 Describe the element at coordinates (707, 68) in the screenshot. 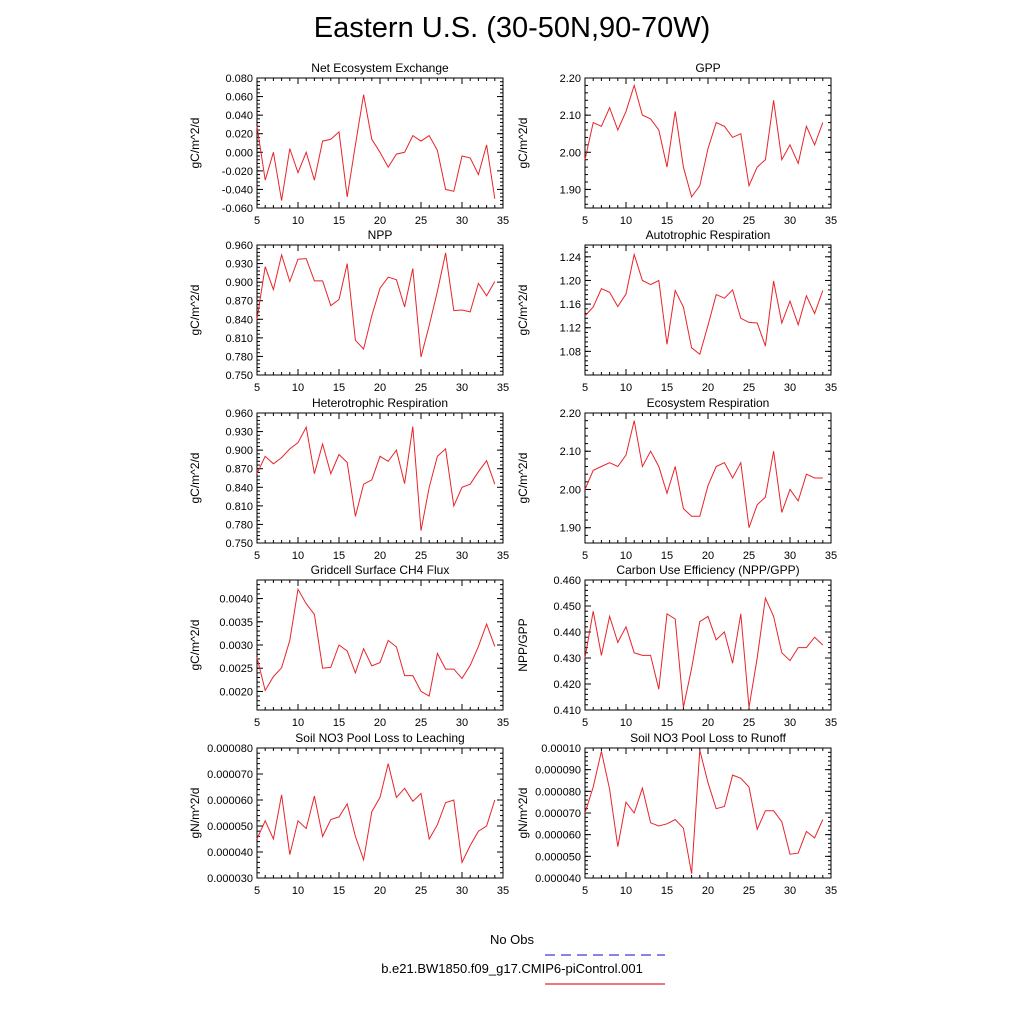

I see `panel-title: GPP` at that location.